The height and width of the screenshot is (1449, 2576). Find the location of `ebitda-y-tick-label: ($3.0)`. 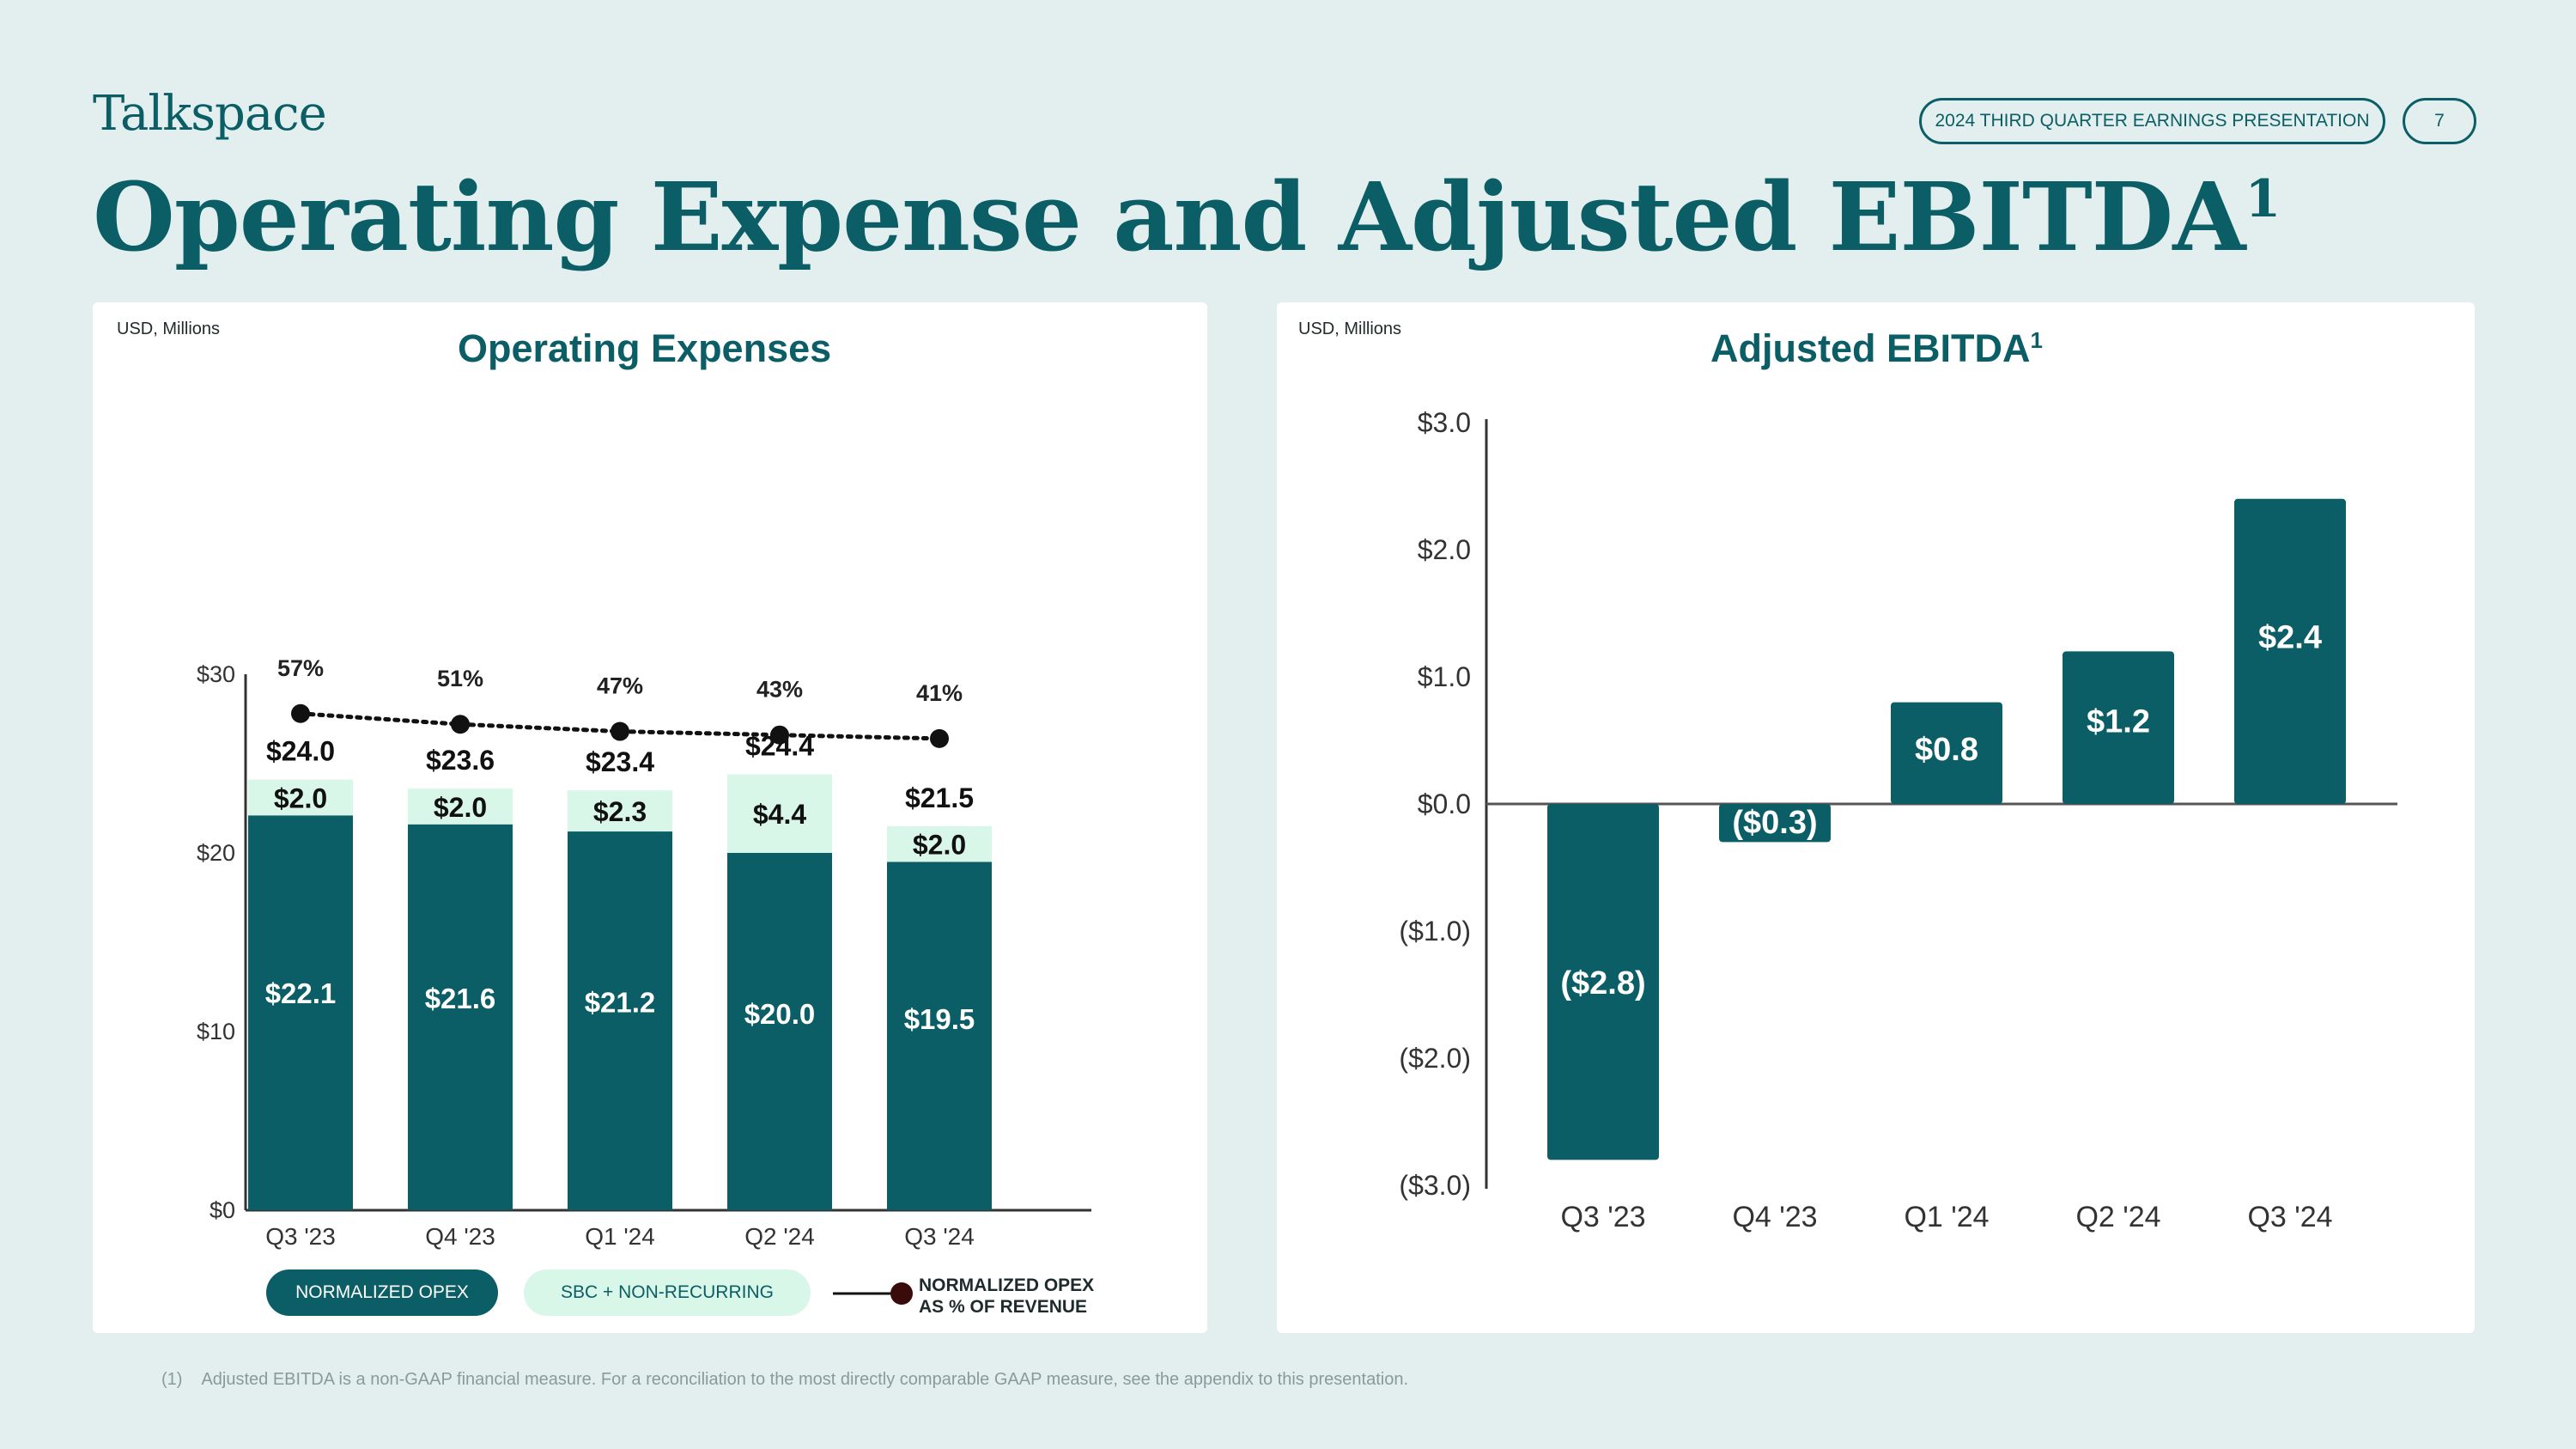

ebitda-y-tick-label: ($3.0) is located at coordinates (1435, 1185).